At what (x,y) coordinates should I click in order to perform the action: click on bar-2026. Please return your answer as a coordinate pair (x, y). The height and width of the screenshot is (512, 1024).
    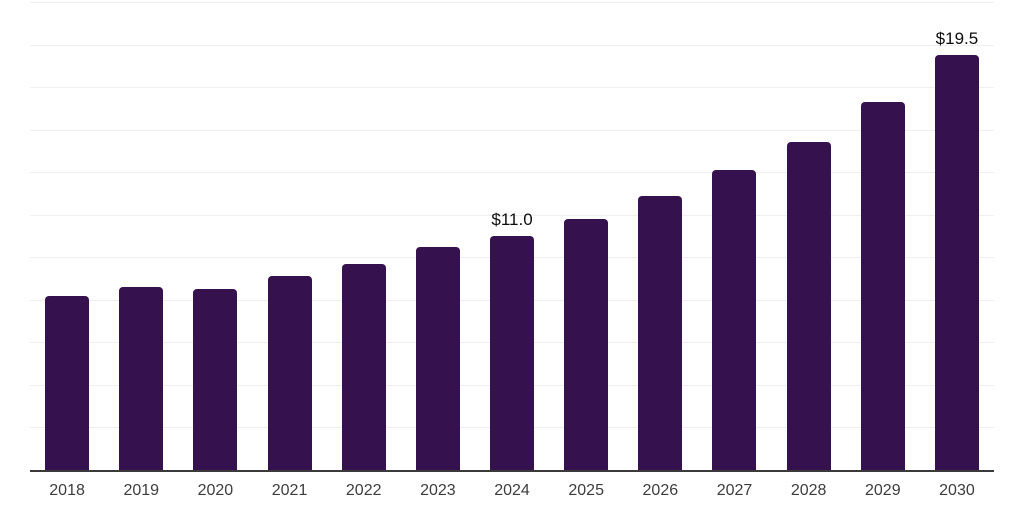
    Looking at the image, I should click on (660, 332).